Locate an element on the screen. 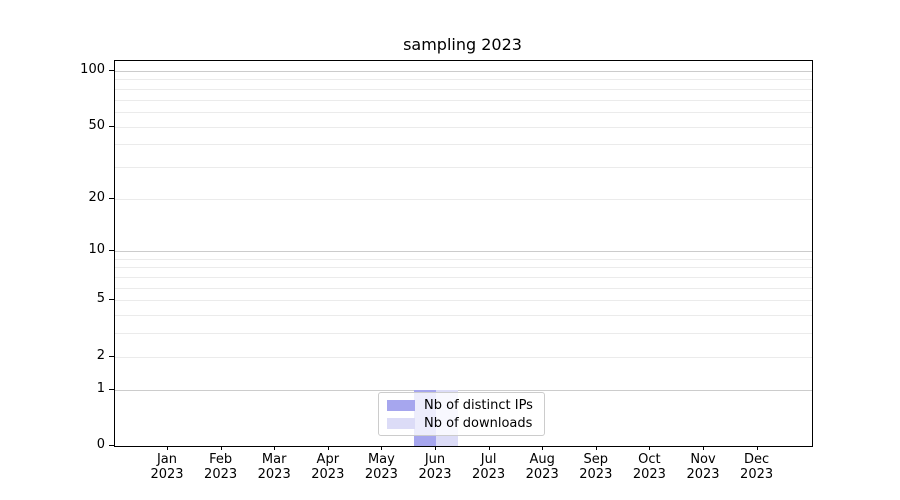 The image size is (900, 500). x-tick-label-nov: Nov 2023 is located at coordinates (703, 467).